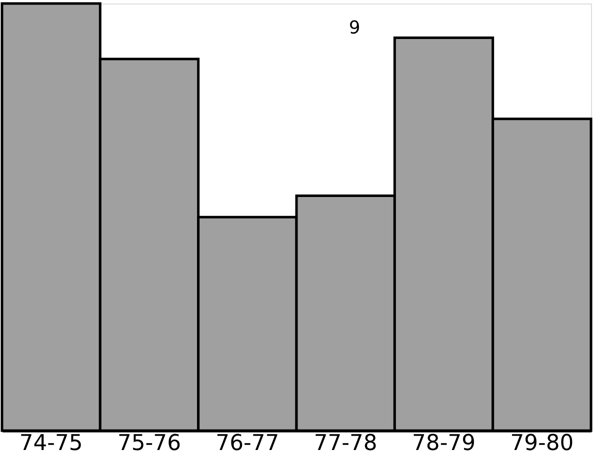 The image size is (593, 474). What do you see at coordinates (542, 443) in the screenshot?
I see `x-tick-label: 79-80` at bounding box center [542, 443].